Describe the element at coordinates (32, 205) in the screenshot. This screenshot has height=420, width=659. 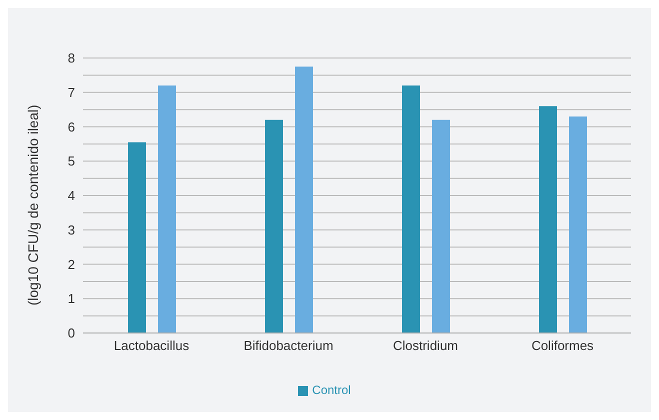
I see `y-axis-title: (log10 CFU/g de contenido ileal)` at that location.